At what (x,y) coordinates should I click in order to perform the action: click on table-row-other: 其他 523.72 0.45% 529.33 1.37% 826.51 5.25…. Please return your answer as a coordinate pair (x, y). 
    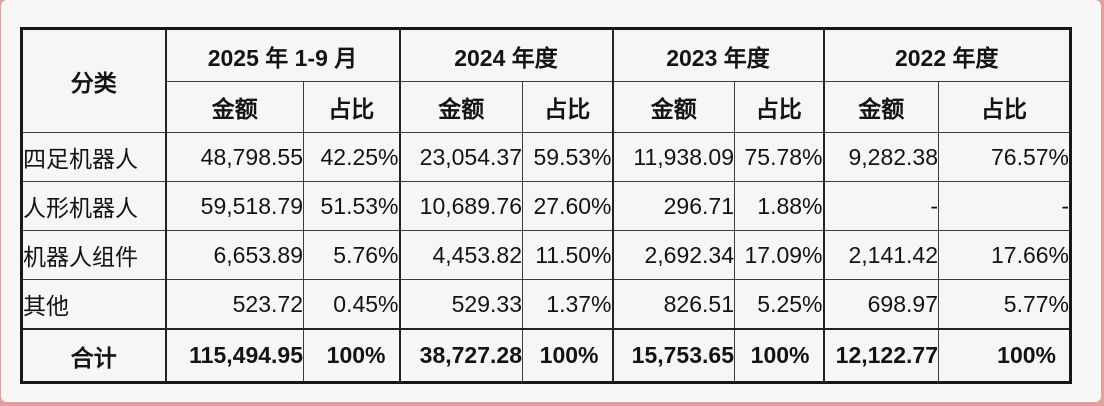
    Looking at the image, I should click on (546, 304).